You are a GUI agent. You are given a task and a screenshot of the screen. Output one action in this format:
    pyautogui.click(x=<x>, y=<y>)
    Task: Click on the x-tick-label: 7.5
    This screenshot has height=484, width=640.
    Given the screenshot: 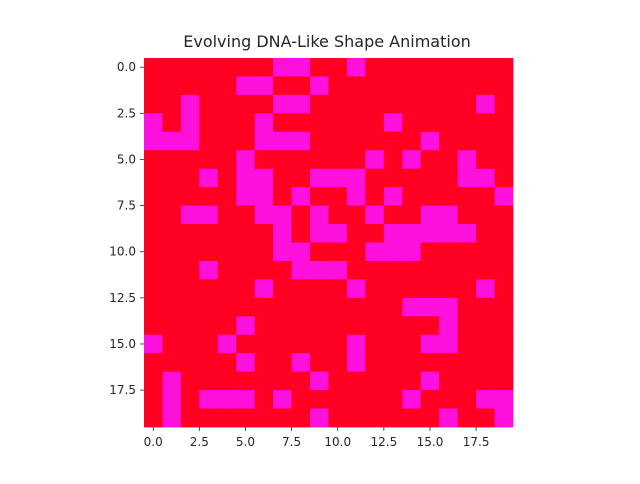 What is the action you would take?
    pyautogui.click(x=291, y=442)
    